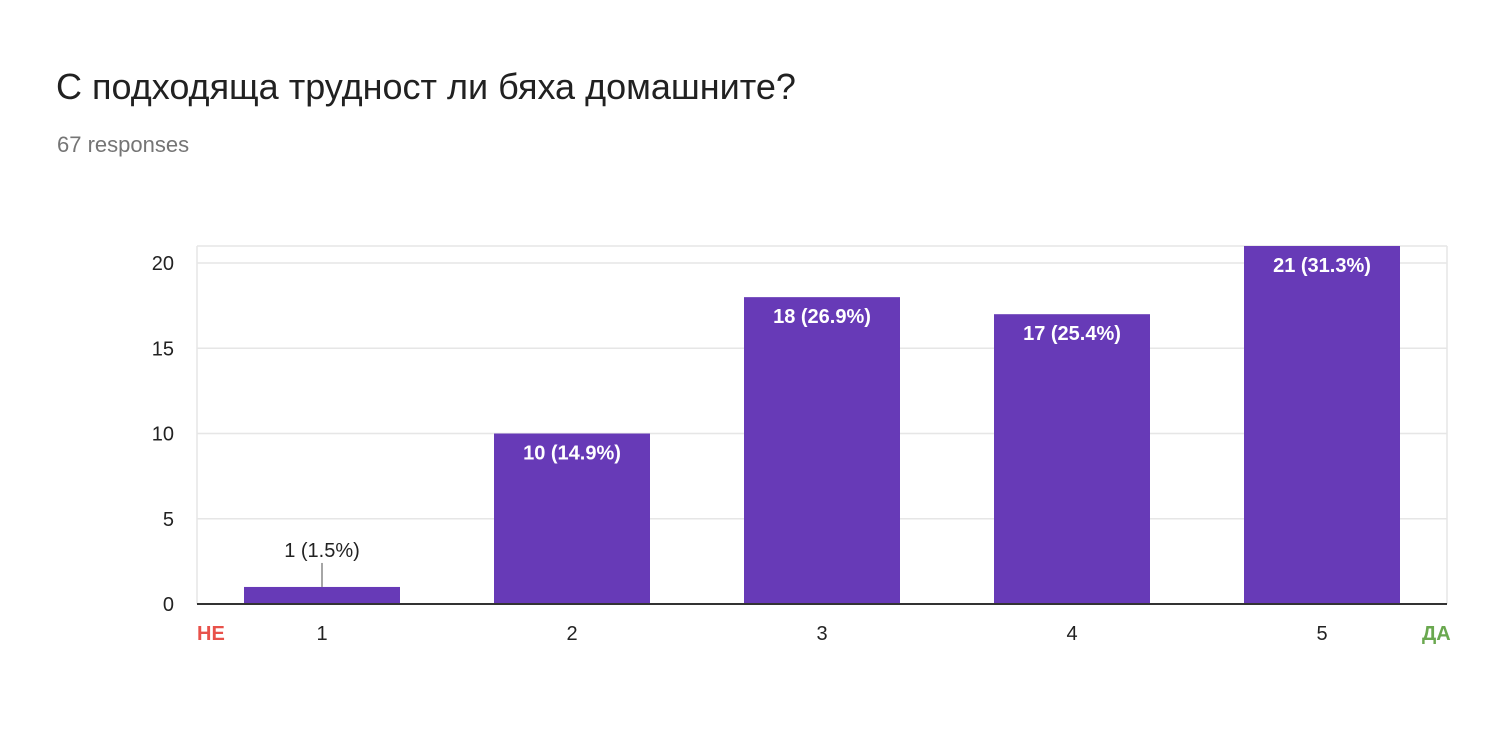 This screenshot has width=1500, height=734. Describe the element at coordinates (1071, 634) in the screenshot. I see `x-tick-label-4: 4` at that location.